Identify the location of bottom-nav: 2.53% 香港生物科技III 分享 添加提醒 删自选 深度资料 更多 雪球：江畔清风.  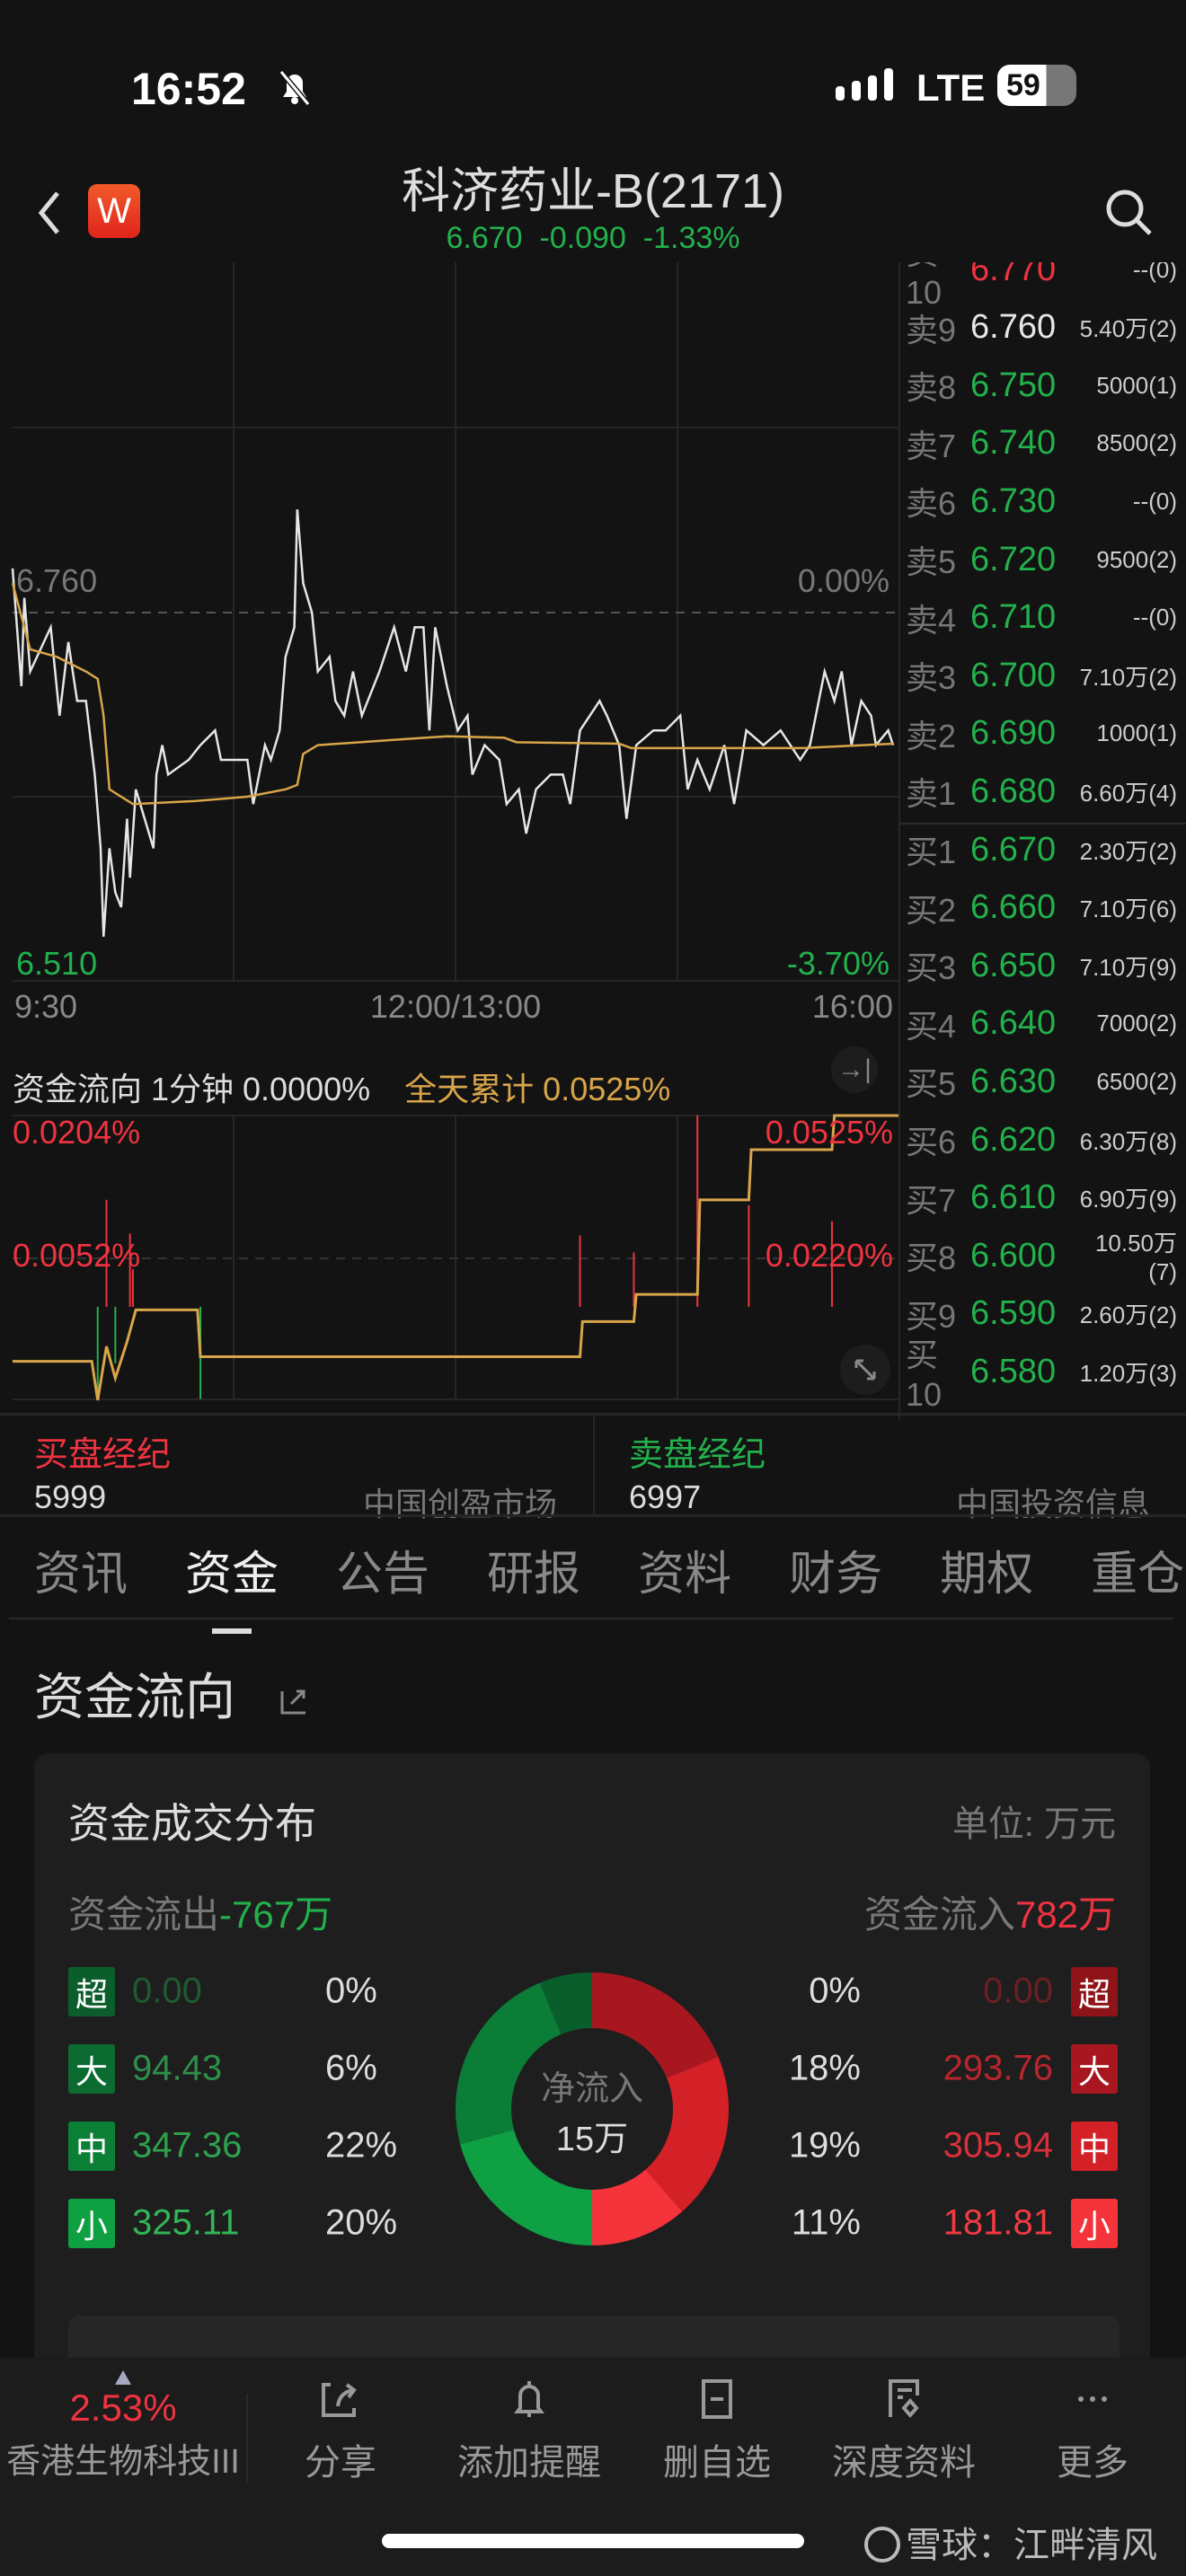
(593, 2467).